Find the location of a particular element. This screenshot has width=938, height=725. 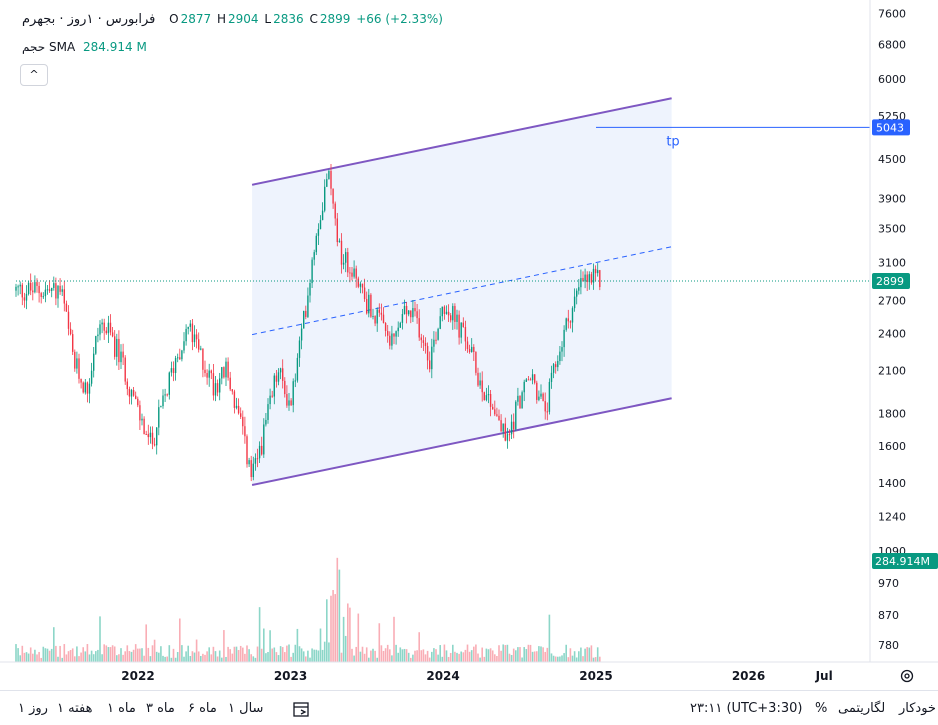

range-1y: ۱ سال is located at coordinates (246, 708).